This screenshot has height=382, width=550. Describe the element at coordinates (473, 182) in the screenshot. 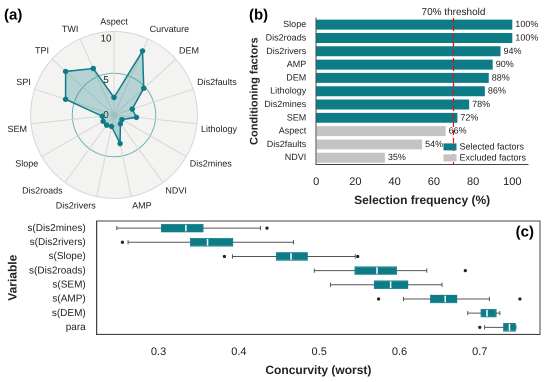

I see `x-tick-label: 80` at that location.